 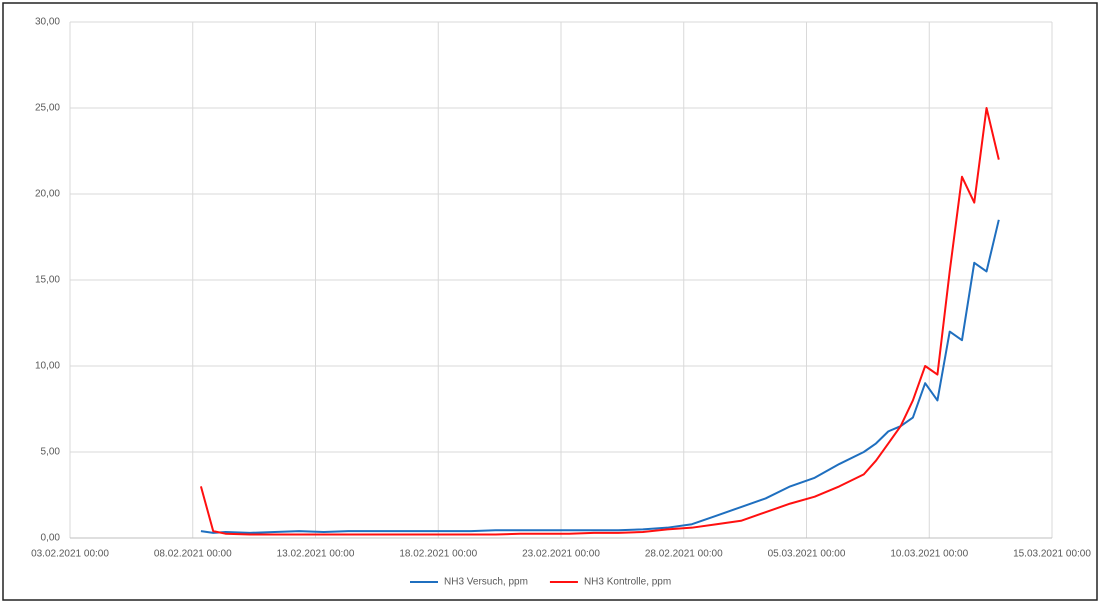 I want to click on y-tick-label: 25,00, so click(x=47, y=108).